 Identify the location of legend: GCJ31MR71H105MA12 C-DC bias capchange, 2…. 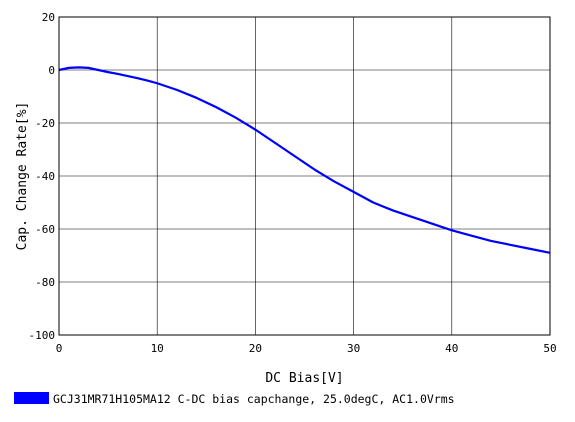
(234, 399).